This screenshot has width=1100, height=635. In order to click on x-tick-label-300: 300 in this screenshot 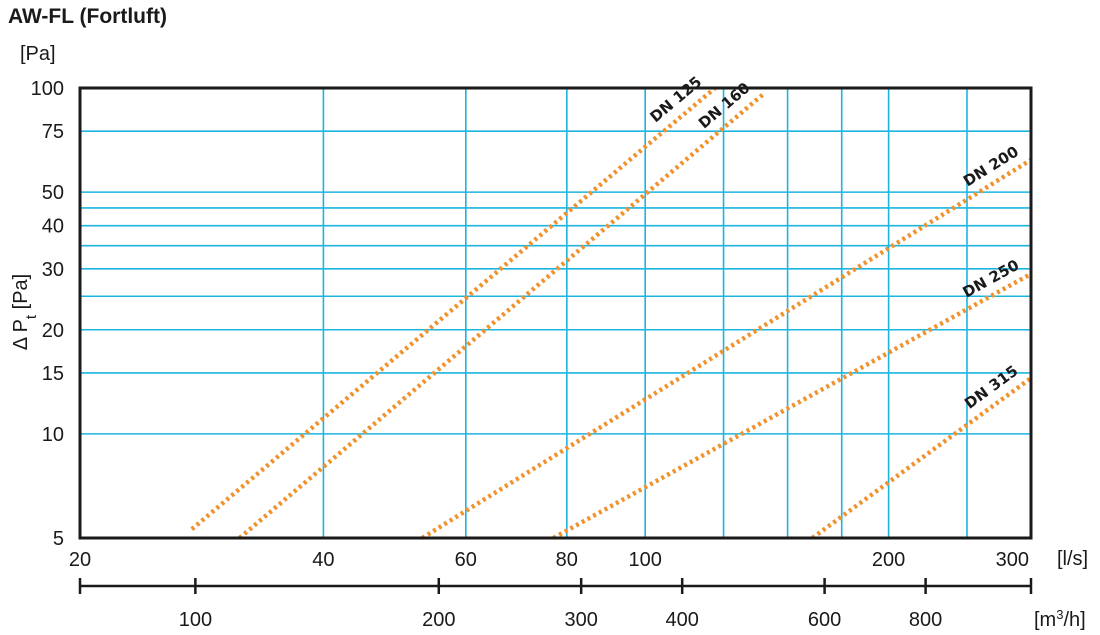, I will do `click(1012, 560)`.